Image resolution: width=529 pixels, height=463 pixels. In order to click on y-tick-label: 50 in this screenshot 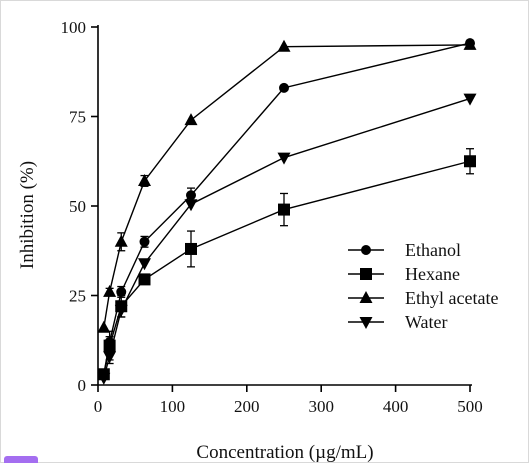, I will do `click(77, 206)`.